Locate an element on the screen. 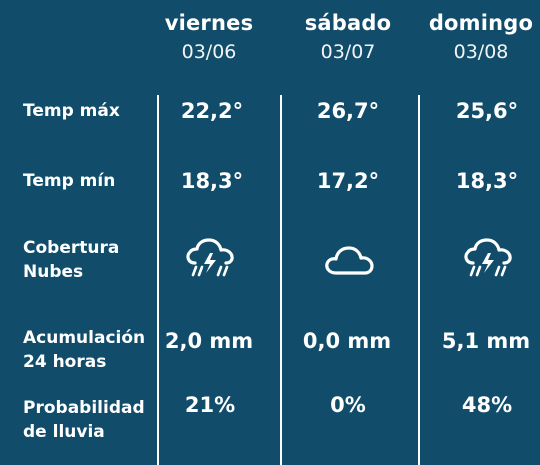  label-cloud-cover: Cobertura Nubes is located at coordinates (71, 260).